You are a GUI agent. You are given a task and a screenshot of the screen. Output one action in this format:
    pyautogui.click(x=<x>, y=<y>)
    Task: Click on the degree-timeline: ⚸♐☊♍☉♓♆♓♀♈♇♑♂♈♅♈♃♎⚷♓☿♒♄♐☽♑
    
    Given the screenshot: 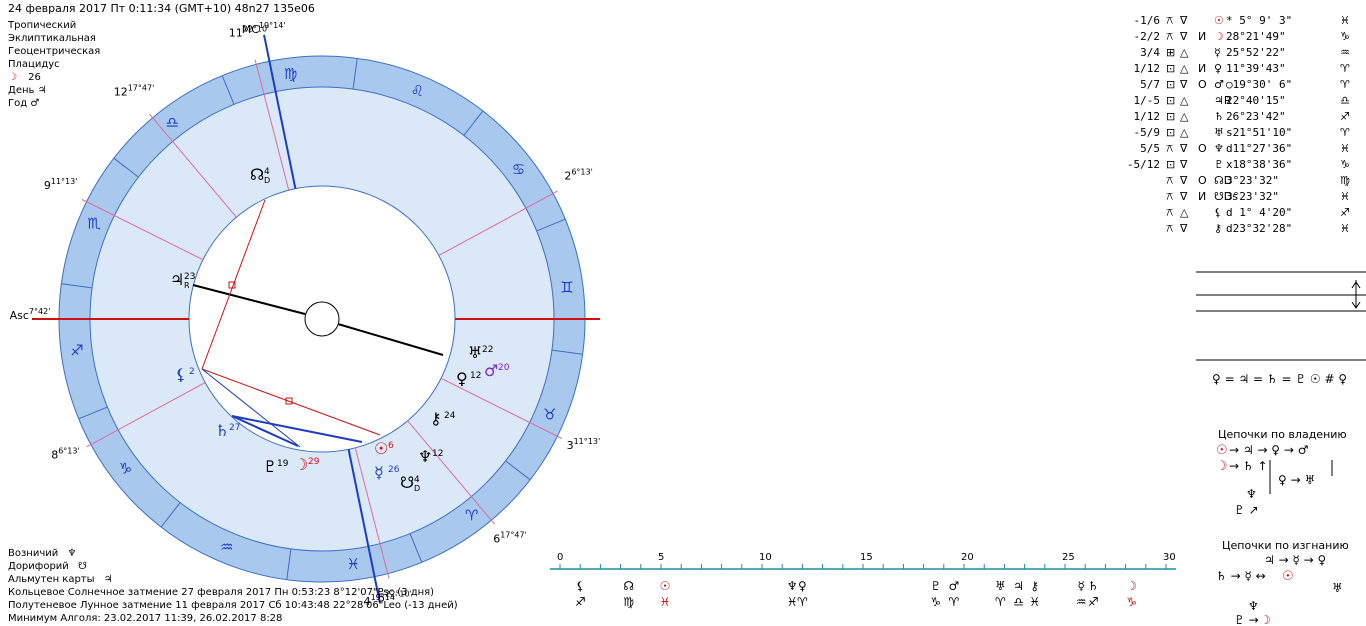 What is the action you would take?
    pyautogui.click(x=865, y=592)
    